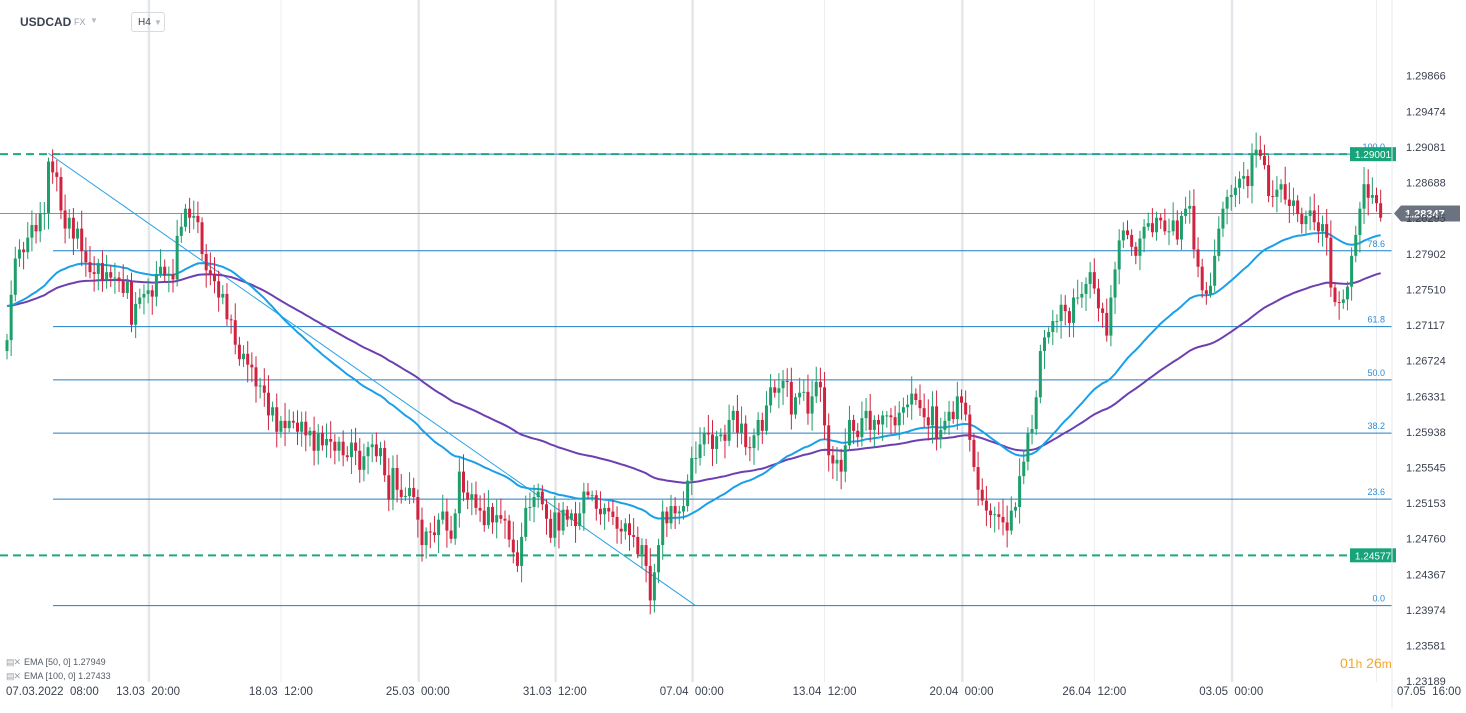 This screenshot has height=713, width=1466. Describe the element at coordinates (148, 22) in the screenshot. I see `timeframe-selector: H4 ▼` at that location.